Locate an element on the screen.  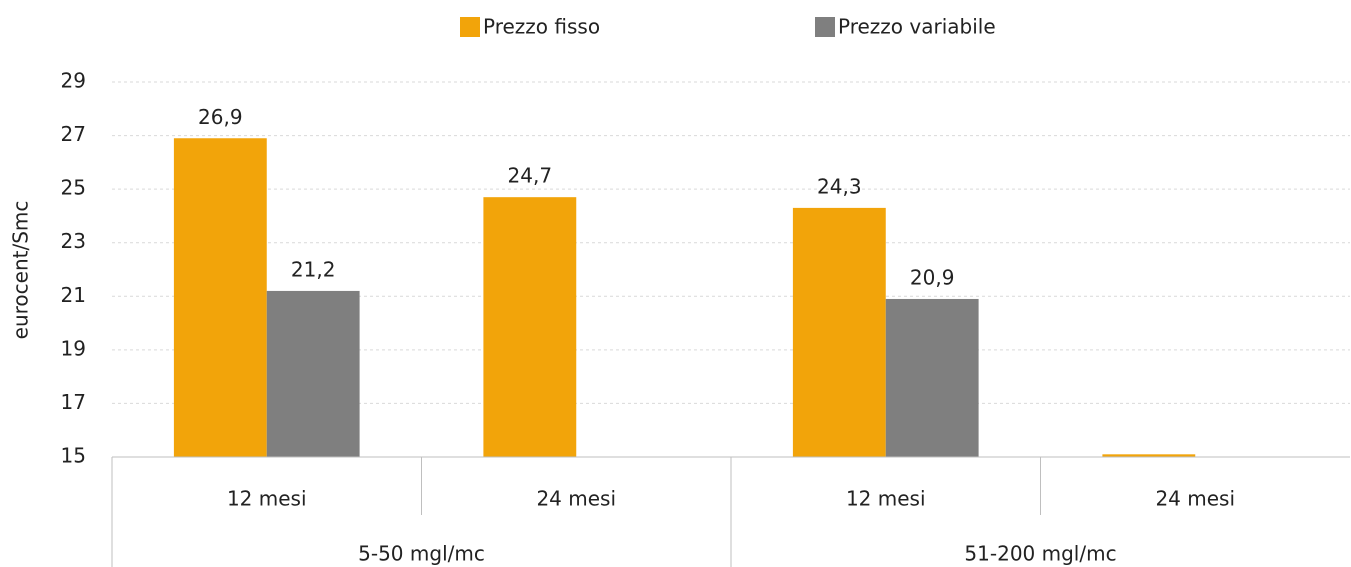
y-tick-label: 15 is located at coordinates (73, 456).